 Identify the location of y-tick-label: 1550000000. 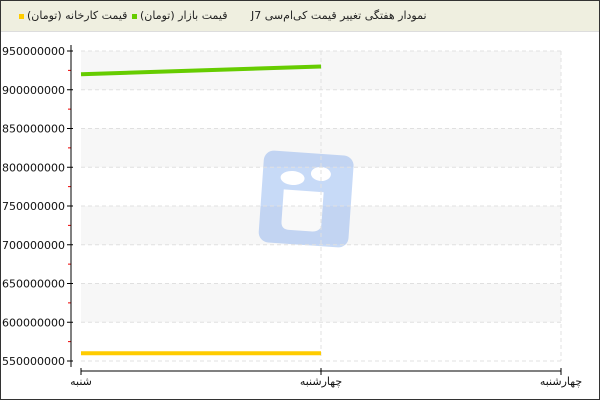
(33, 361).